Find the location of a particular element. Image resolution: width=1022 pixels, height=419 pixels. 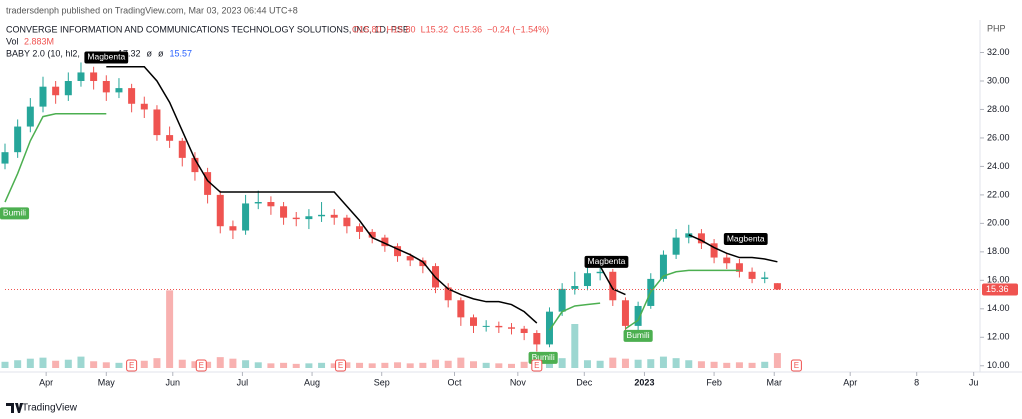

x-tick-label: Sep is located at coordinates (382, 382).